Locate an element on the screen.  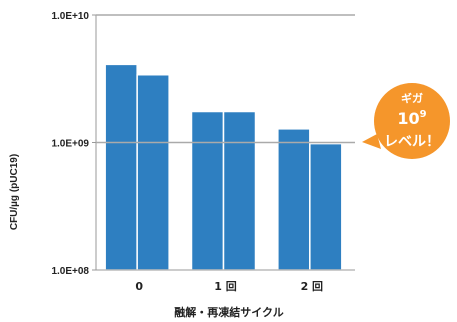
badge-line3: レベル！ is located at coordinates (412, 142).